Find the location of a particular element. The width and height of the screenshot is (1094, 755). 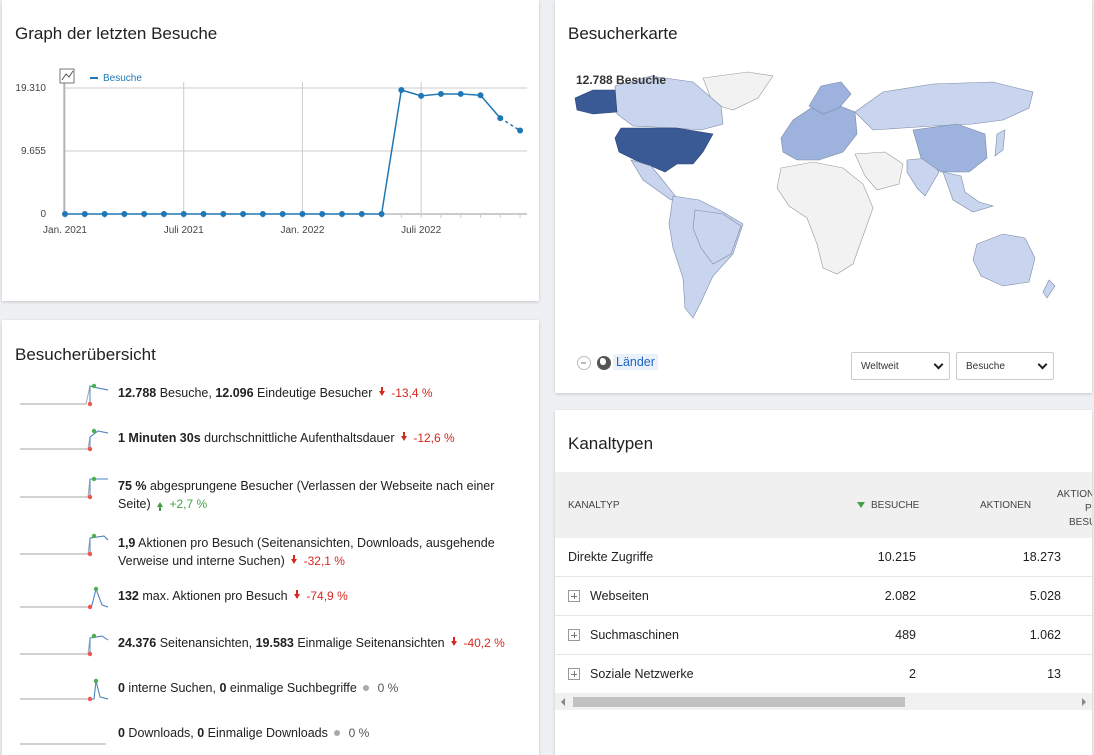

horizontal-scrollbar is located at coordinates (823, 701).